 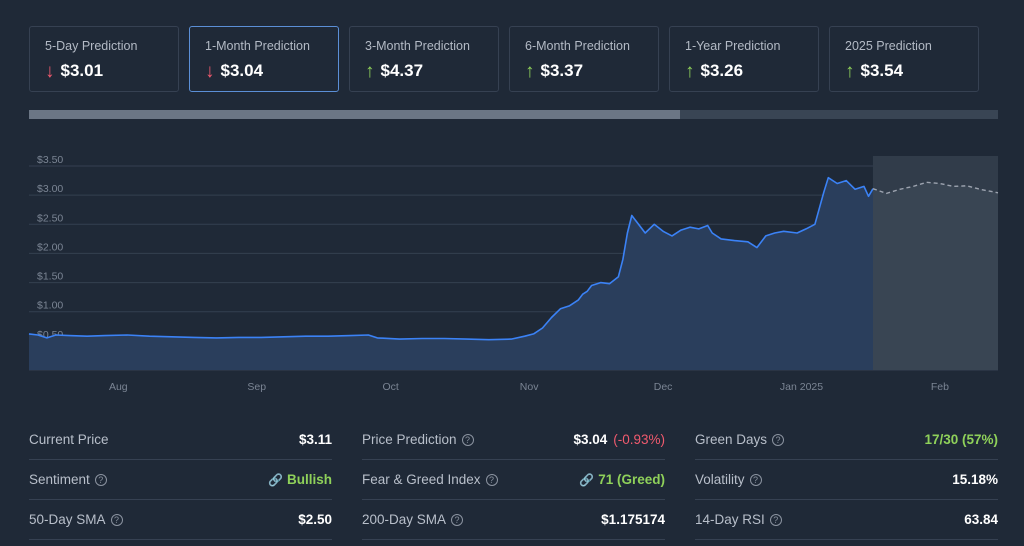 What do you see at coordinates (731, 439) in the screenshot?
I see `stat-label-text: Green Days` at bounding box center [731, 439].